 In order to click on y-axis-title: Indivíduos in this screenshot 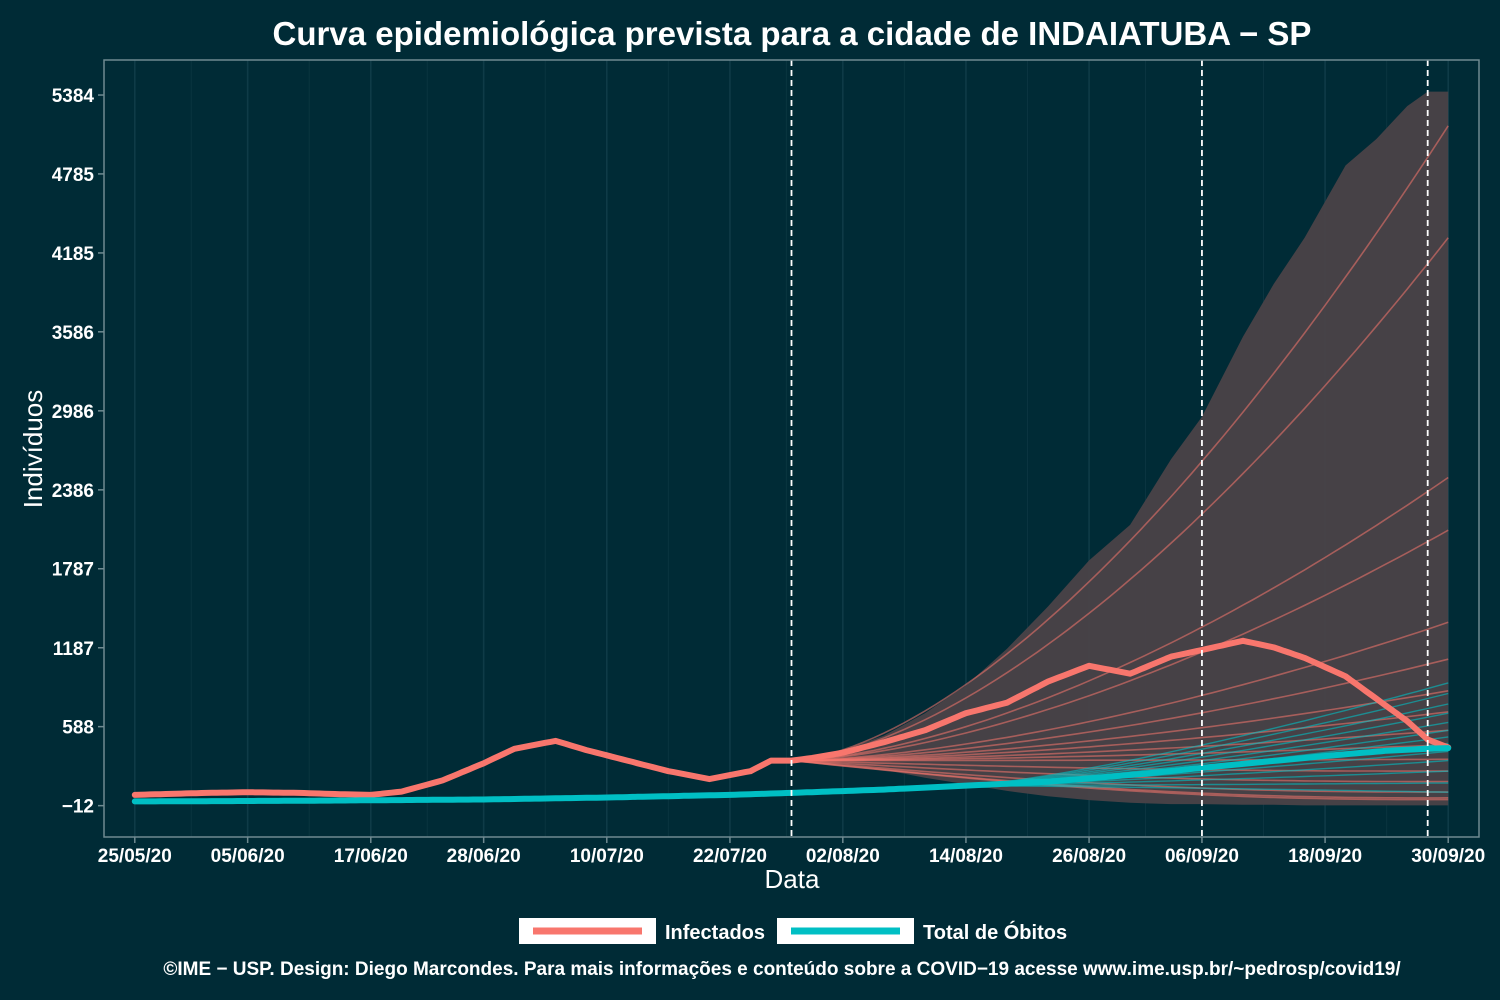, I will do `click(33, 449)`.